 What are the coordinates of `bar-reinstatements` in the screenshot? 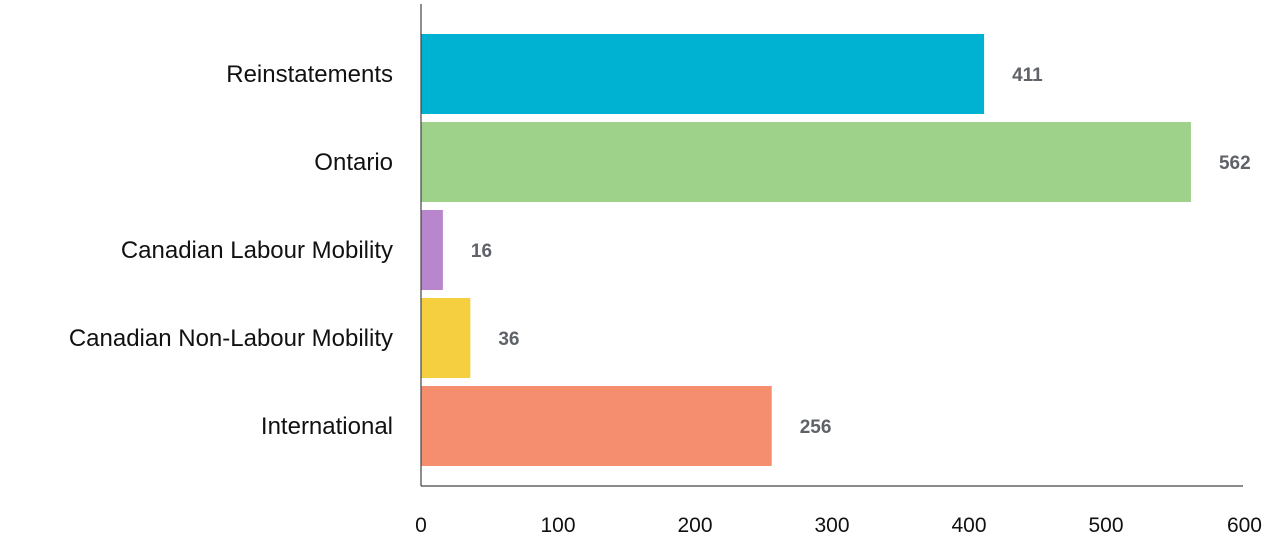 It's located at (703, 74).